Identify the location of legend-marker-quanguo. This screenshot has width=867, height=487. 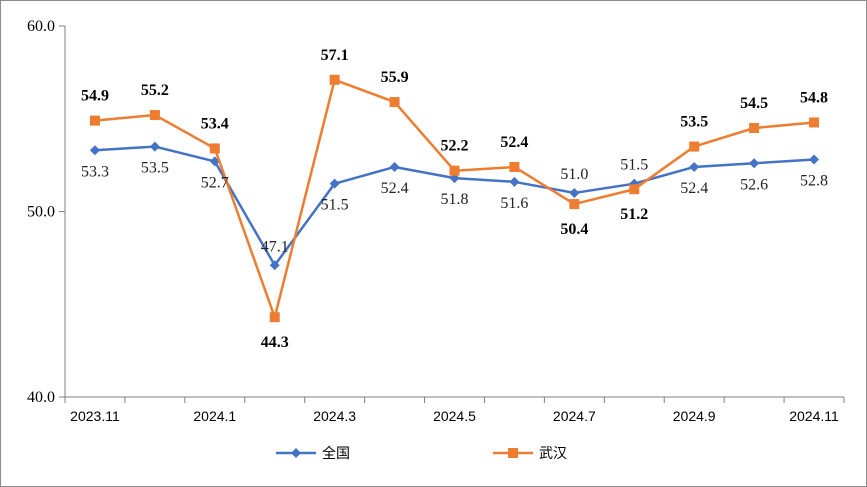
(296, 453).